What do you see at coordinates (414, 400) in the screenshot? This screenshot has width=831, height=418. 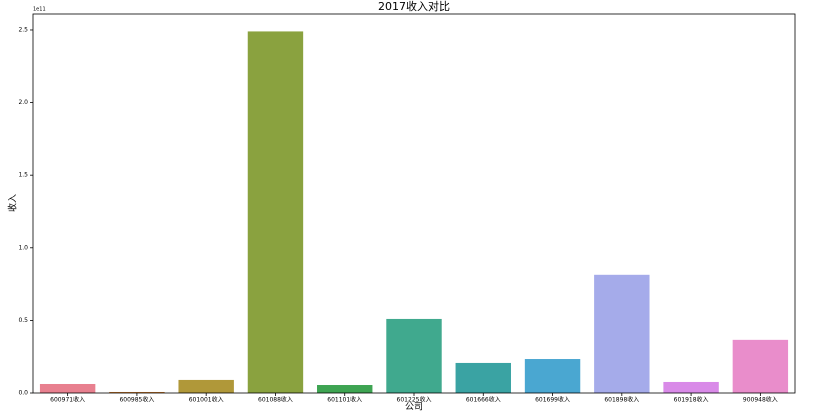 I see `x-tick-label: 601225收入` at bounding box center [414, 400].